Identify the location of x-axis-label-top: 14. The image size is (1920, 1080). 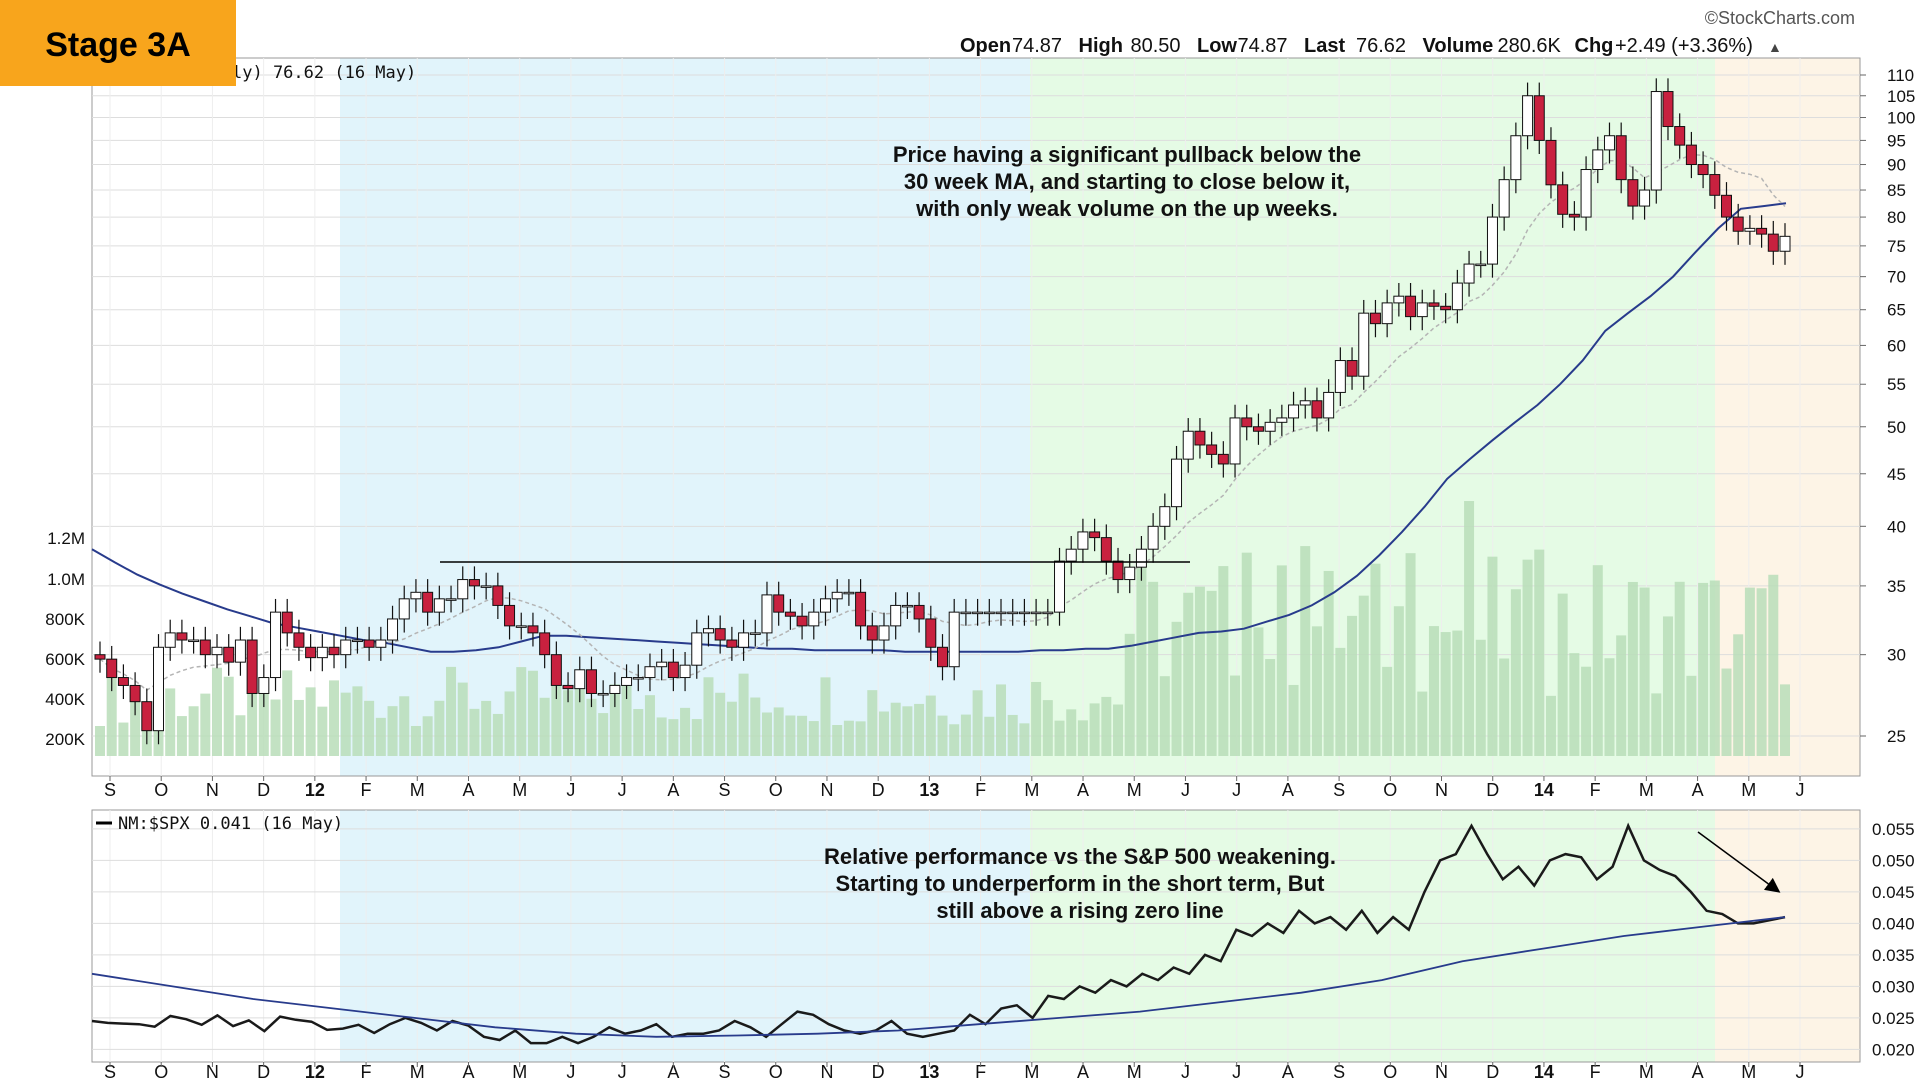
(1544, 790).